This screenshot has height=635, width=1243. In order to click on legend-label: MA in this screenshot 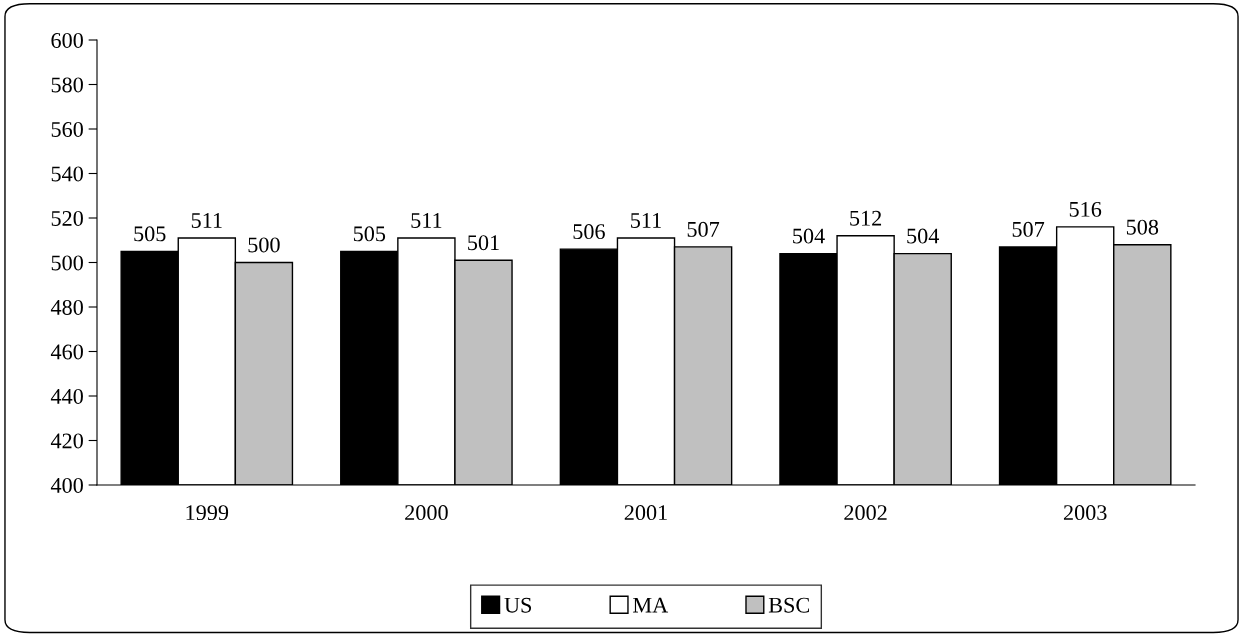, I will do `click(651, 605)`.